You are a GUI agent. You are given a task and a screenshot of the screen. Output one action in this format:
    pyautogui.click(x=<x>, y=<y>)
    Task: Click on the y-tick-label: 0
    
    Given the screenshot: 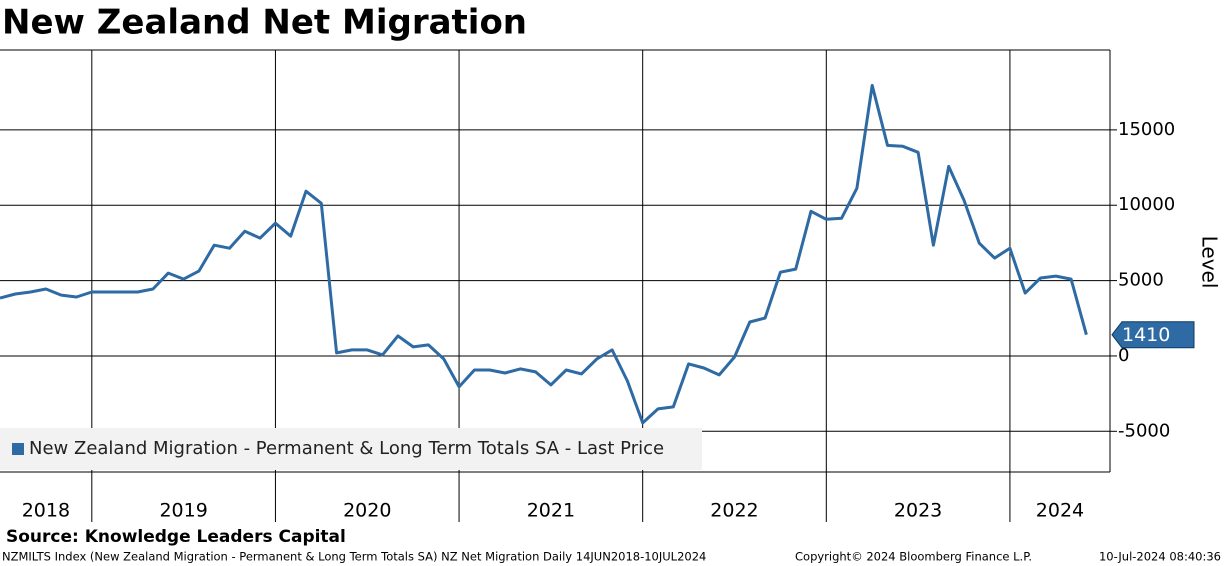 What is the action you would take?
    pyautogui.click(x=1123, y=355)
    